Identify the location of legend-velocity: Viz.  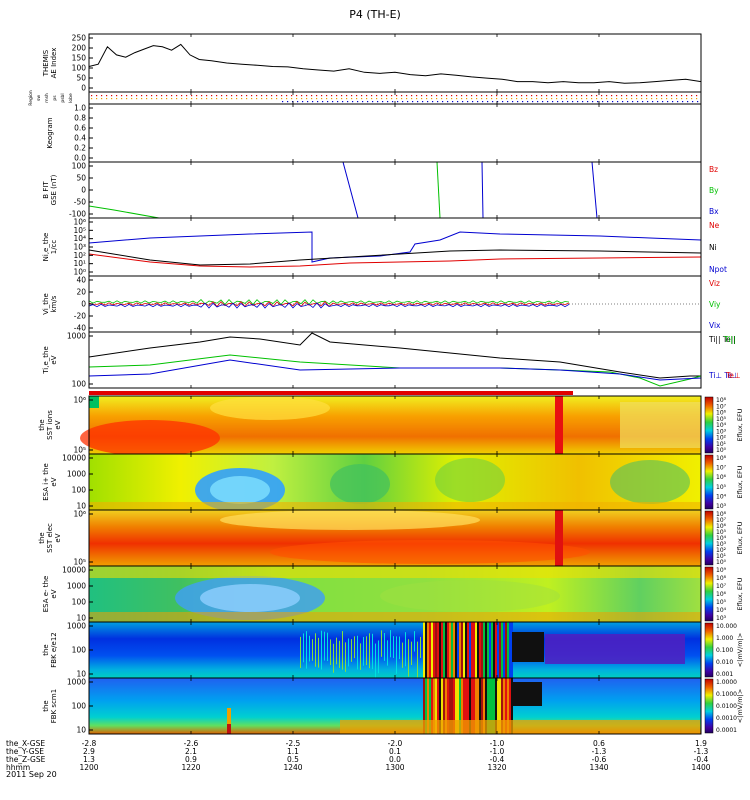
(714, 283).